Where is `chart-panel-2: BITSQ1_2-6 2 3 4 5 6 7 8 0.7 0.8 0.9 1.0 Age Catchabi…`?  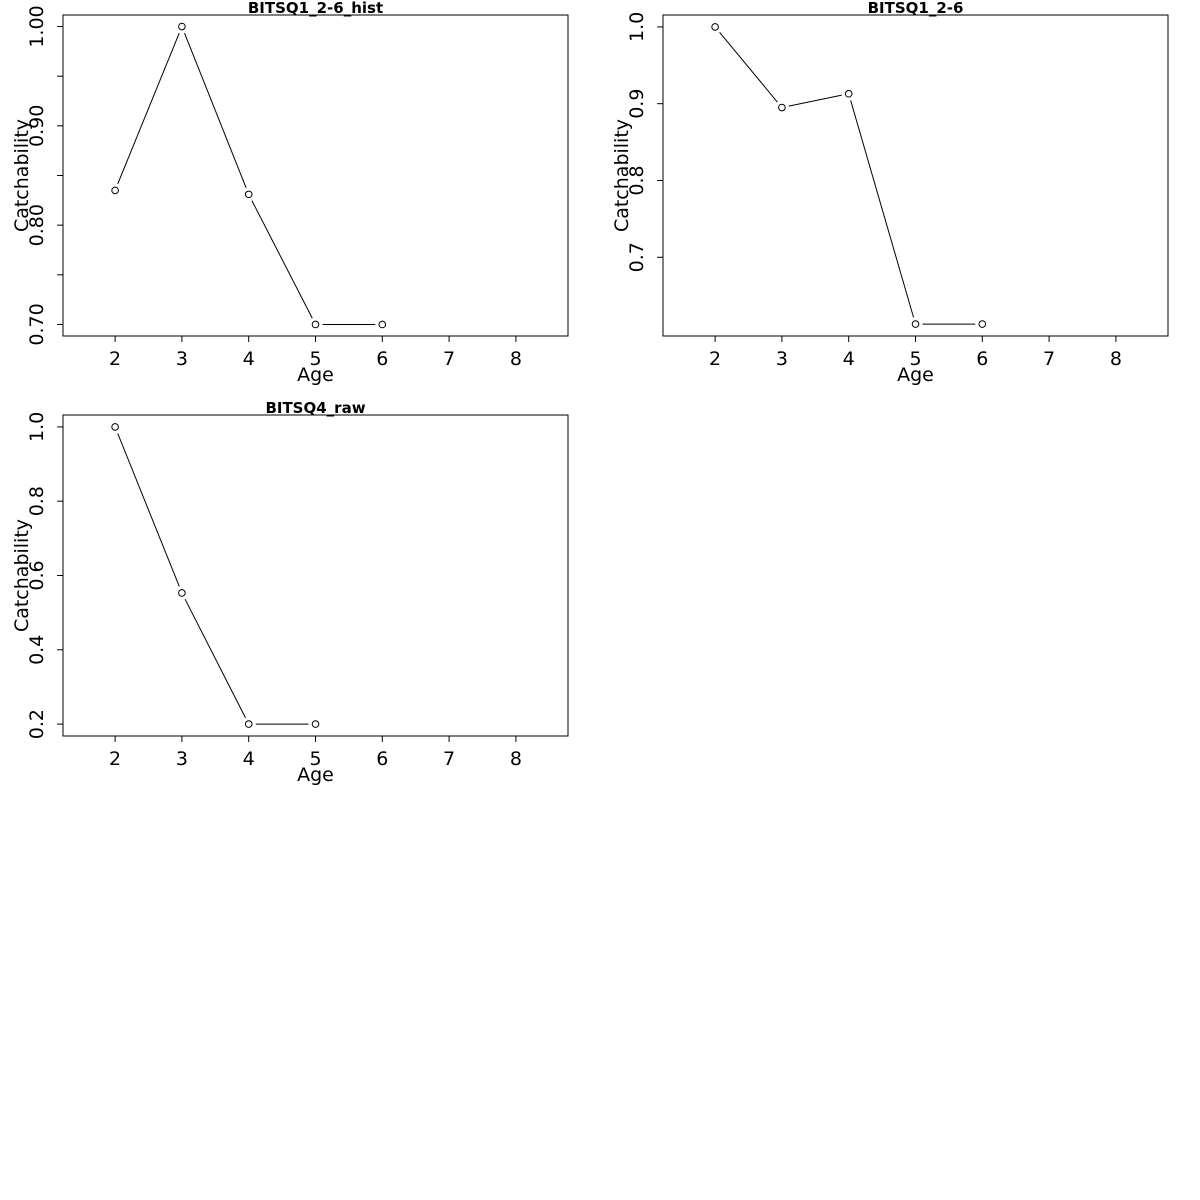
chart-panel-2: BITSQ1_2-6 2 3 4 5 6 7 8 0.7 0.8 0.9 1.0 Age Catchabi… is located at coordinates (890, 193).